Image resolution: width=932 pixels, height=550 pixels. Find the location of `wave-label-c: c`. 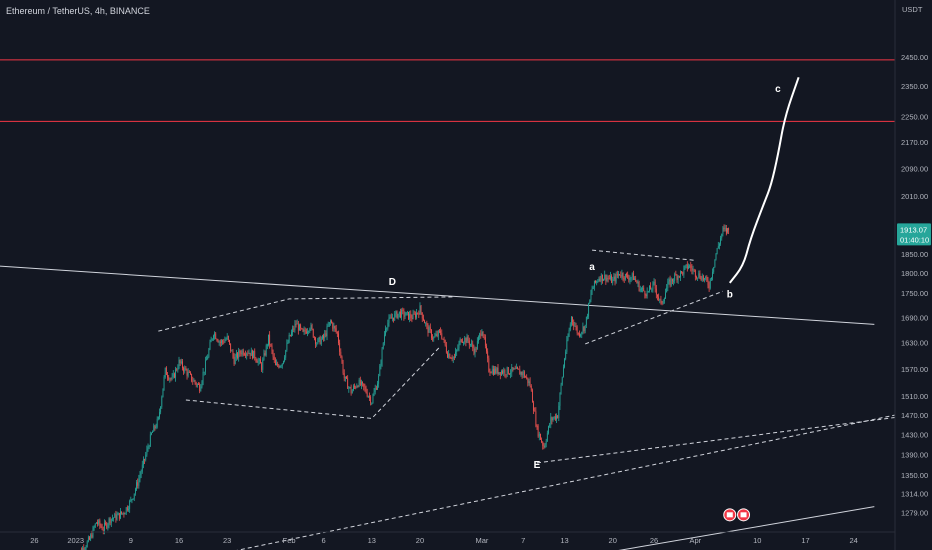

wave-label-c: c is located at coordinates (778, 89).